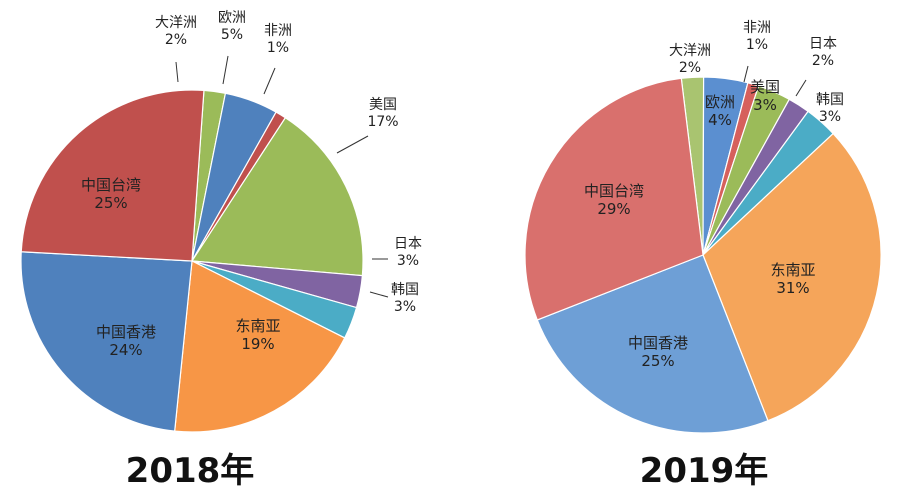  Describe the element at coordinates (257, 326) in the screenshot. I see `slice-name-label-2018-southeast-asia: 东南亚` at that location.